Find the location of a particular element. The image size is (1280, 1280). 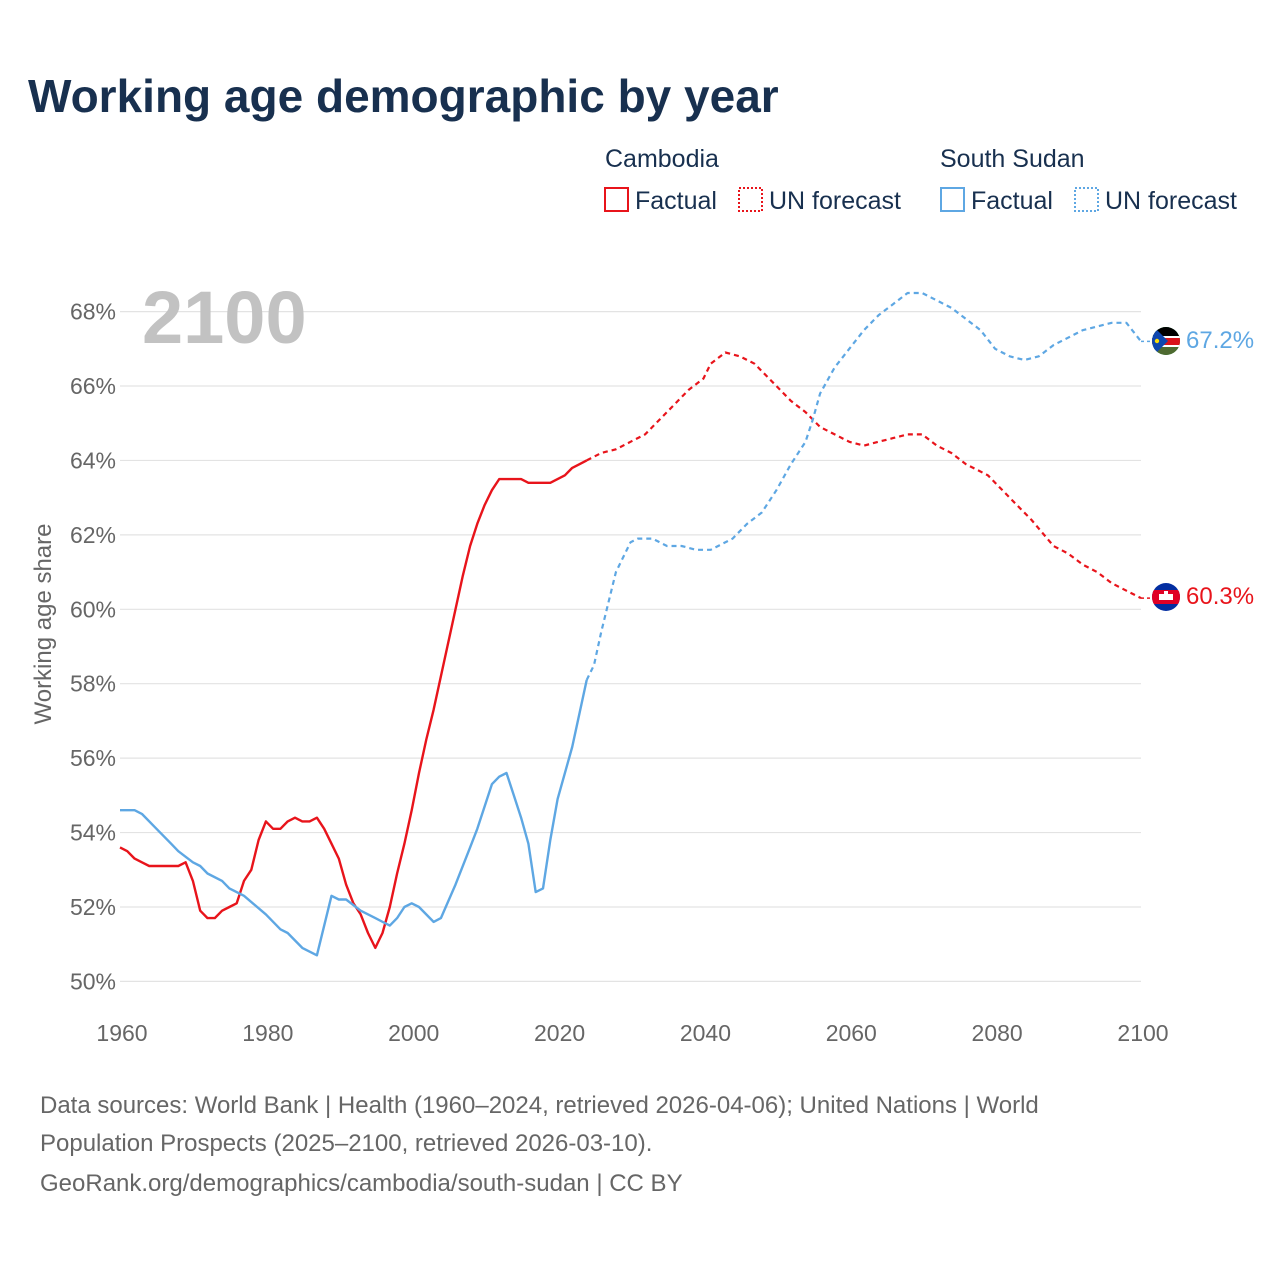

end-label-cambodia: 60.3% is located at coordinates (1220, 596).